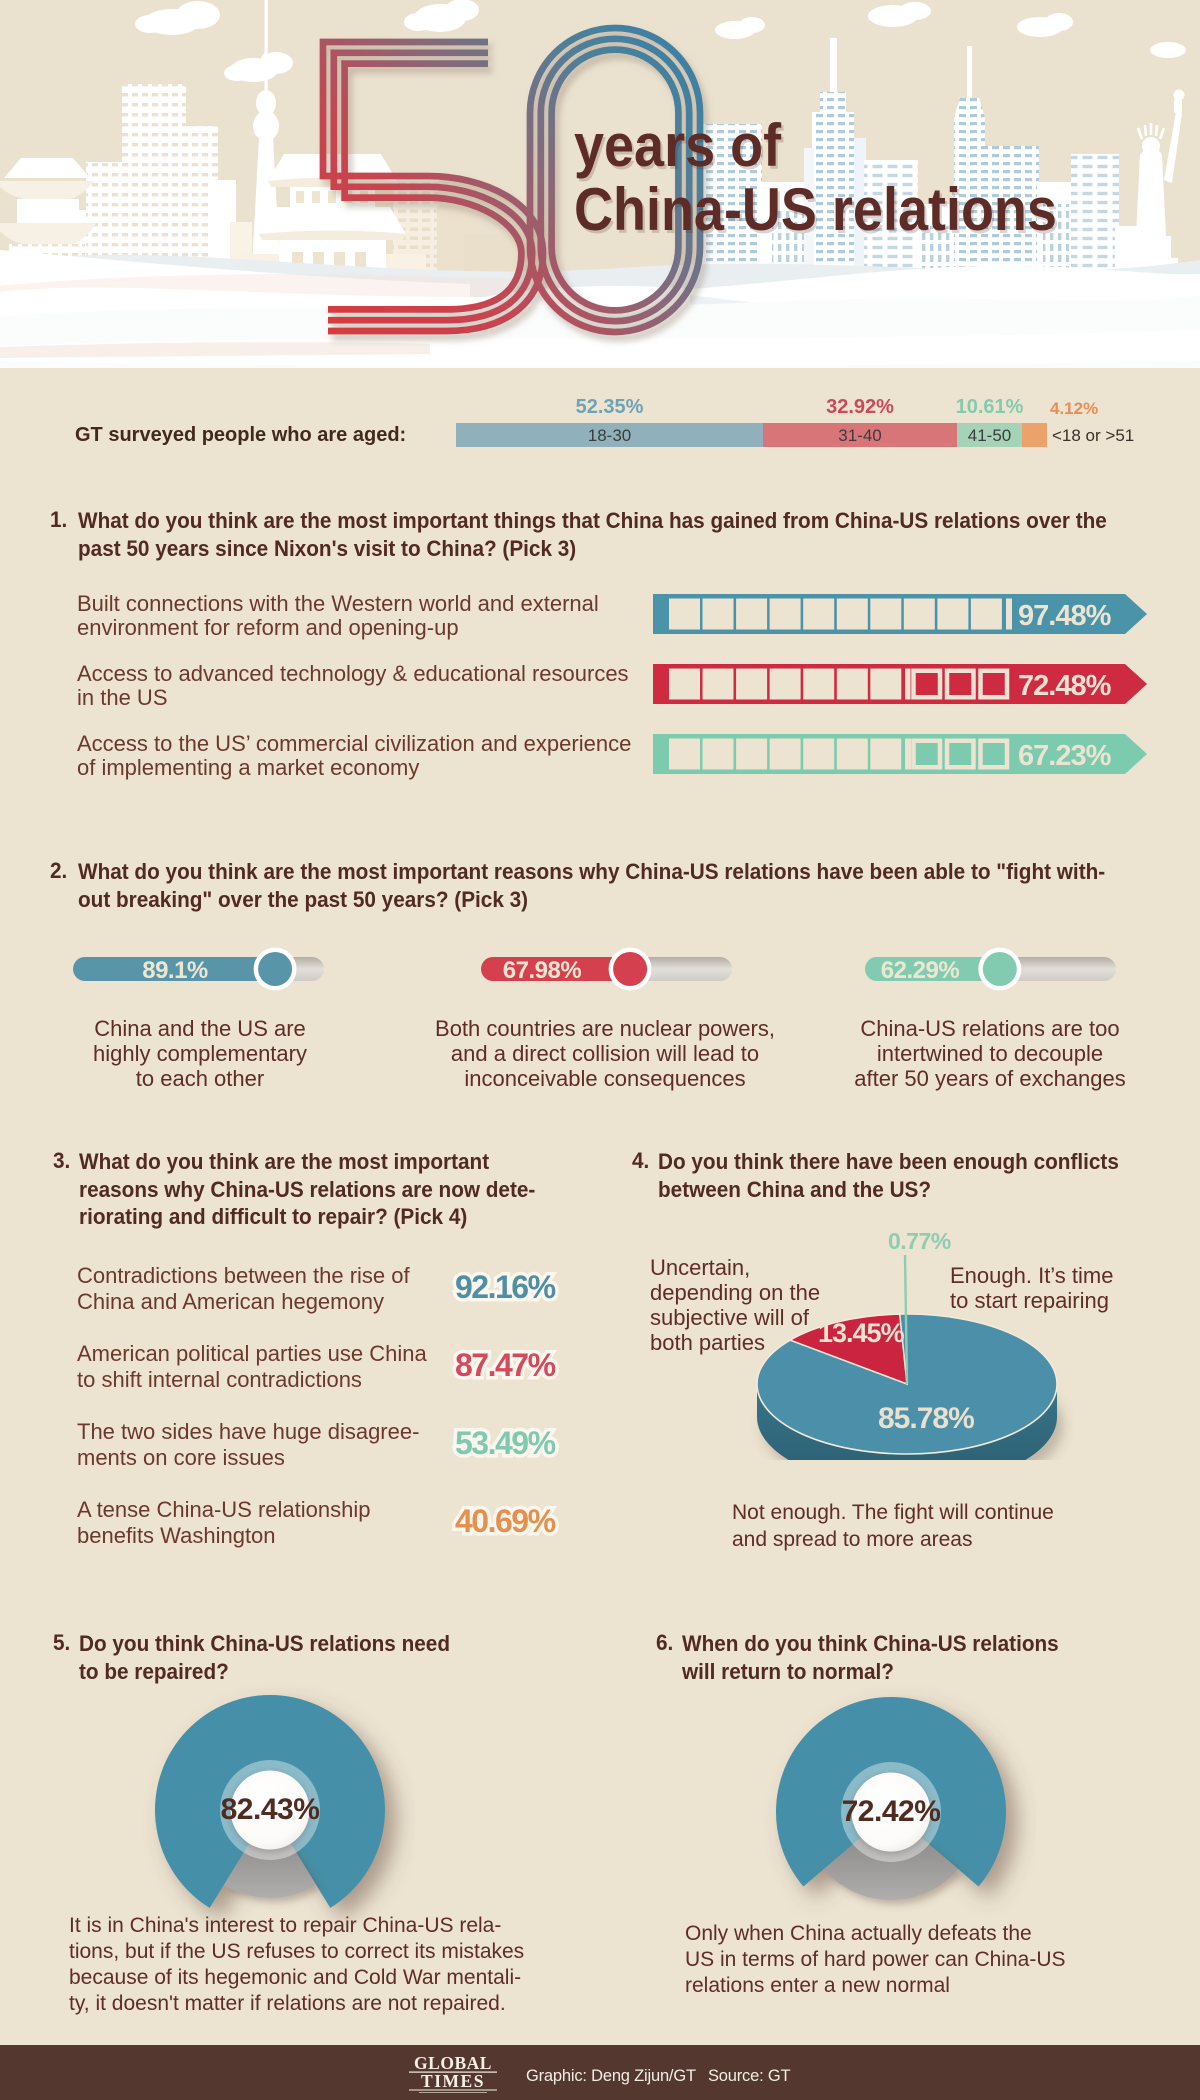 The width and height of the screenshot is (1200, 2100). What do you see at coordinates (453, 2063) in the screenshot?
I see `svg-text: GLOBAL` at bounding box center [453, 2063].